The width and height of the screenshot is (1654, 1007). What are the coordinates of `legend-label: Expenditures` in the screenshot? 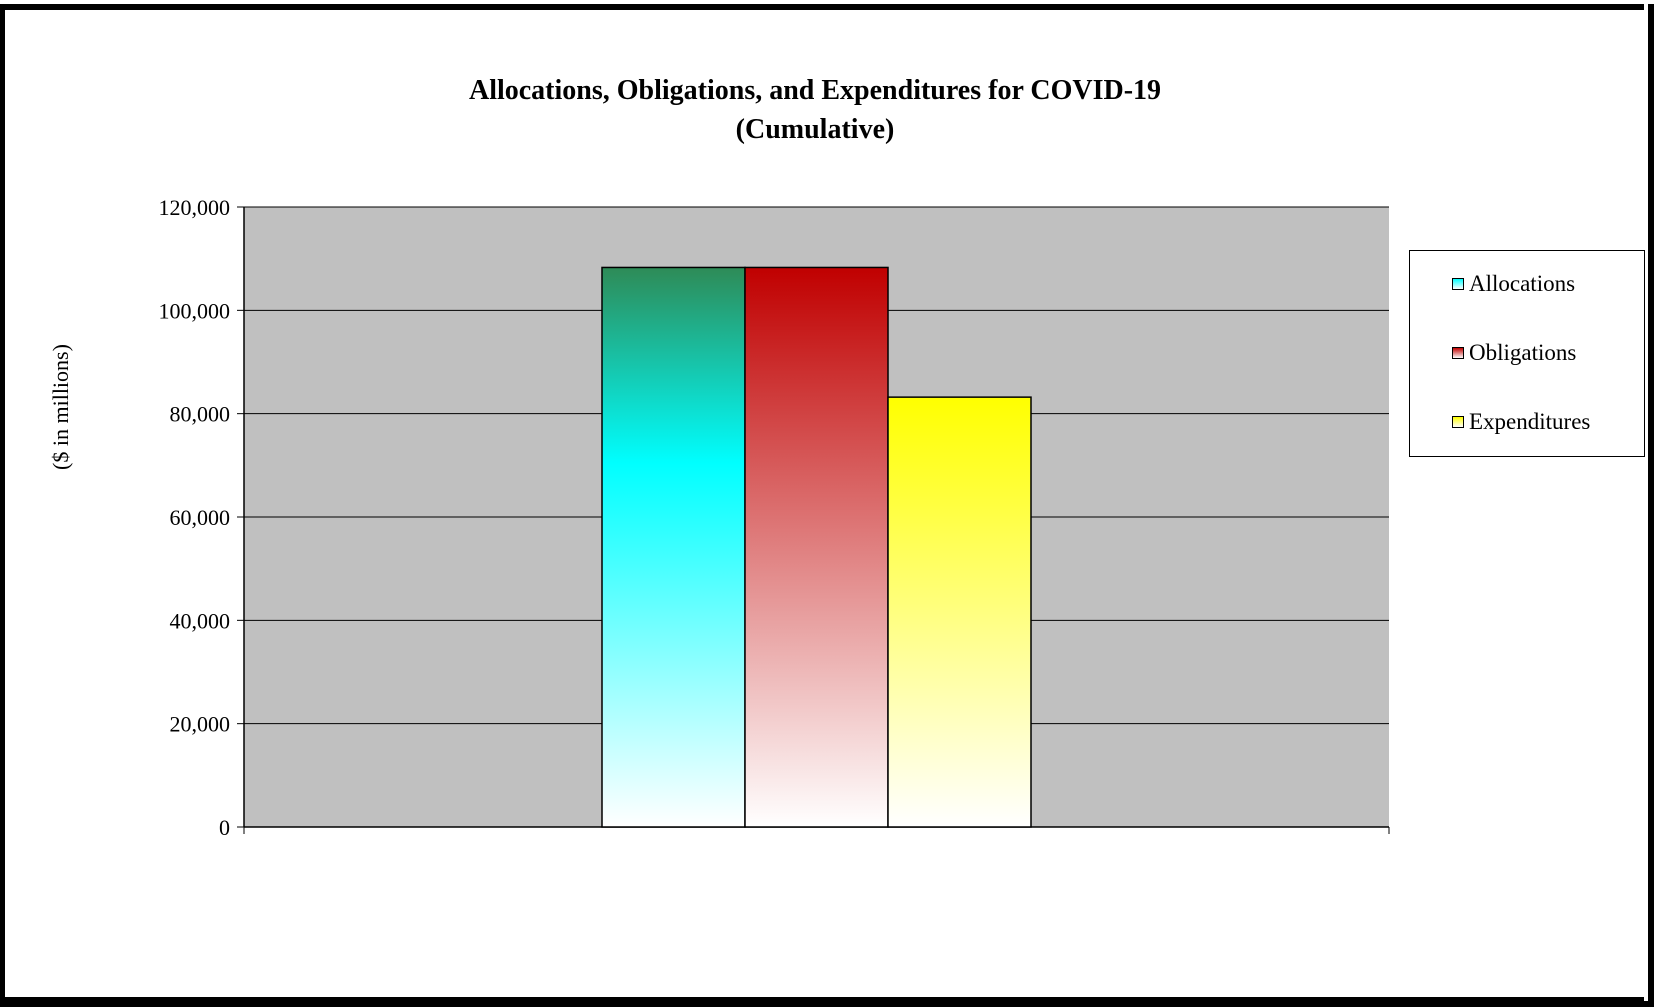 It's located at (1530, 421).